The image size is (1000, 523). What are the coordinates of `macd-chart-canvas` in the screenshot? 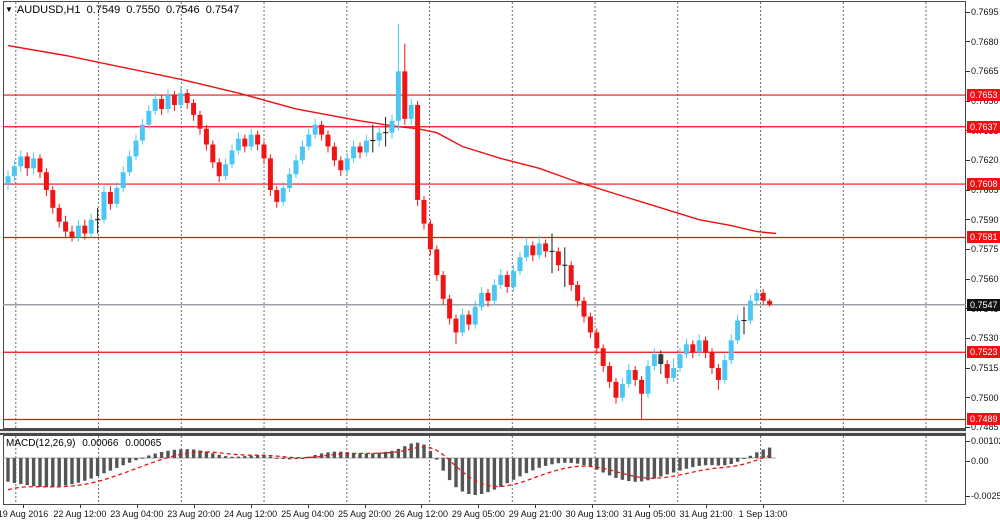 It's located at (483, 470).